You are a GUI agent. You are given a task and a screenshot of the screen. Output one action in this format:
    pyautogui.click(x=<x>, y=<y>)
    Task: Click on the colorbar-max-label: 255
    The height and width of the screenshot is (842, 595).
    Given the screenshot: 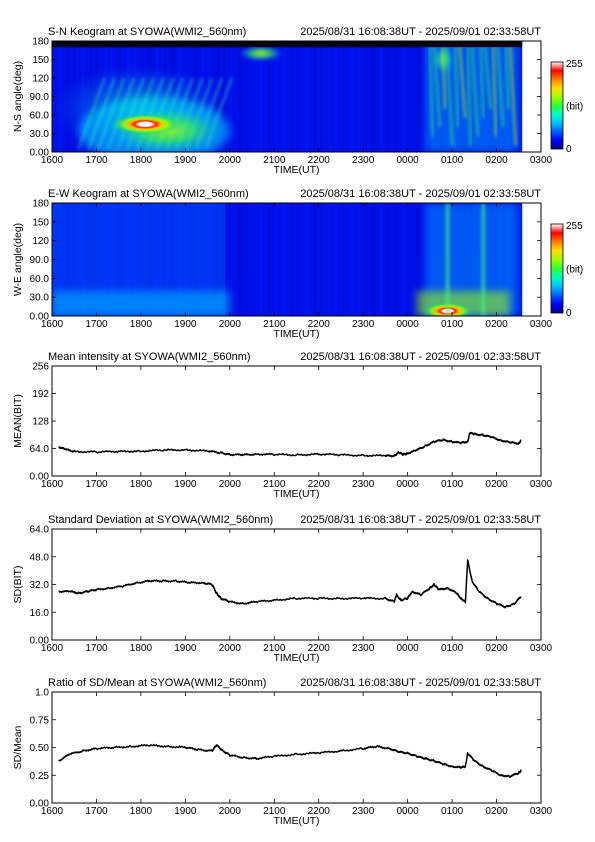 What is the action you would take?
    pyautogui.click(x=574, y=226)
    